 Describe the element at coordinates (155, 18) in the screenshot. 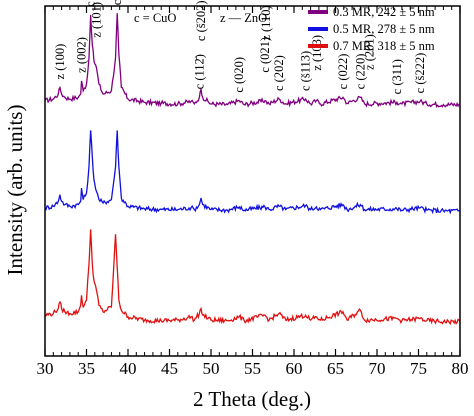

I see `key-cuo: c = CuO` at that location.